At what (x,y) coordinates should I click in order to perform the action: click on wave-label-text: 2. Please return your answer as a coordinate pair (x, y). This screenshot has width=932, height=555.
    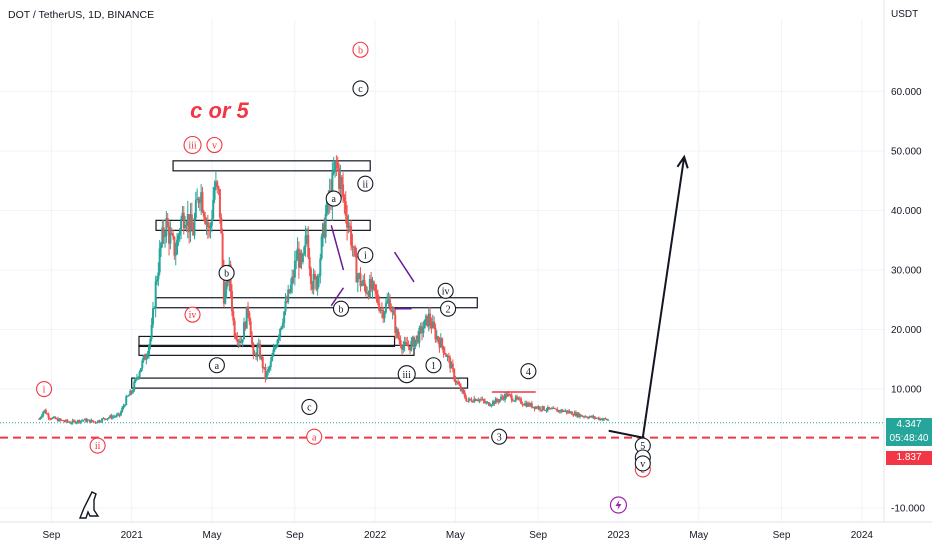
    Looking at the image, I should click on (448, 309).